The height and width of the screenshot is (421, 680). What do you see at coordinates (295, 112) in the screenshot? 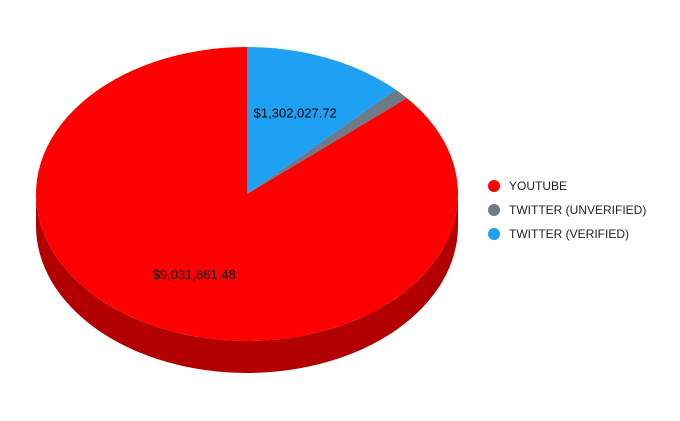
I see `data-label-twitter-verified: $1,302,027.72` at bounding box center [295, 112].